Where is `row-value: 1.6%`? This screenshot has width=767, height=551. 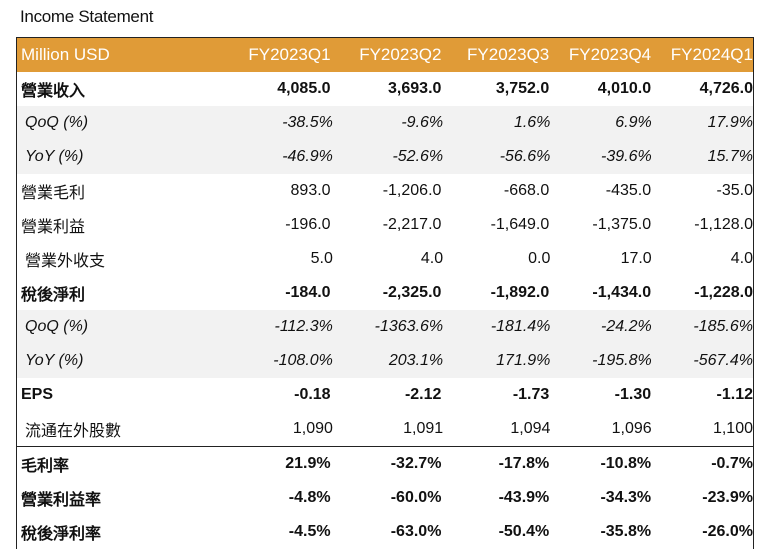 row-value: 1.6% is located at coordinates (532, 122).